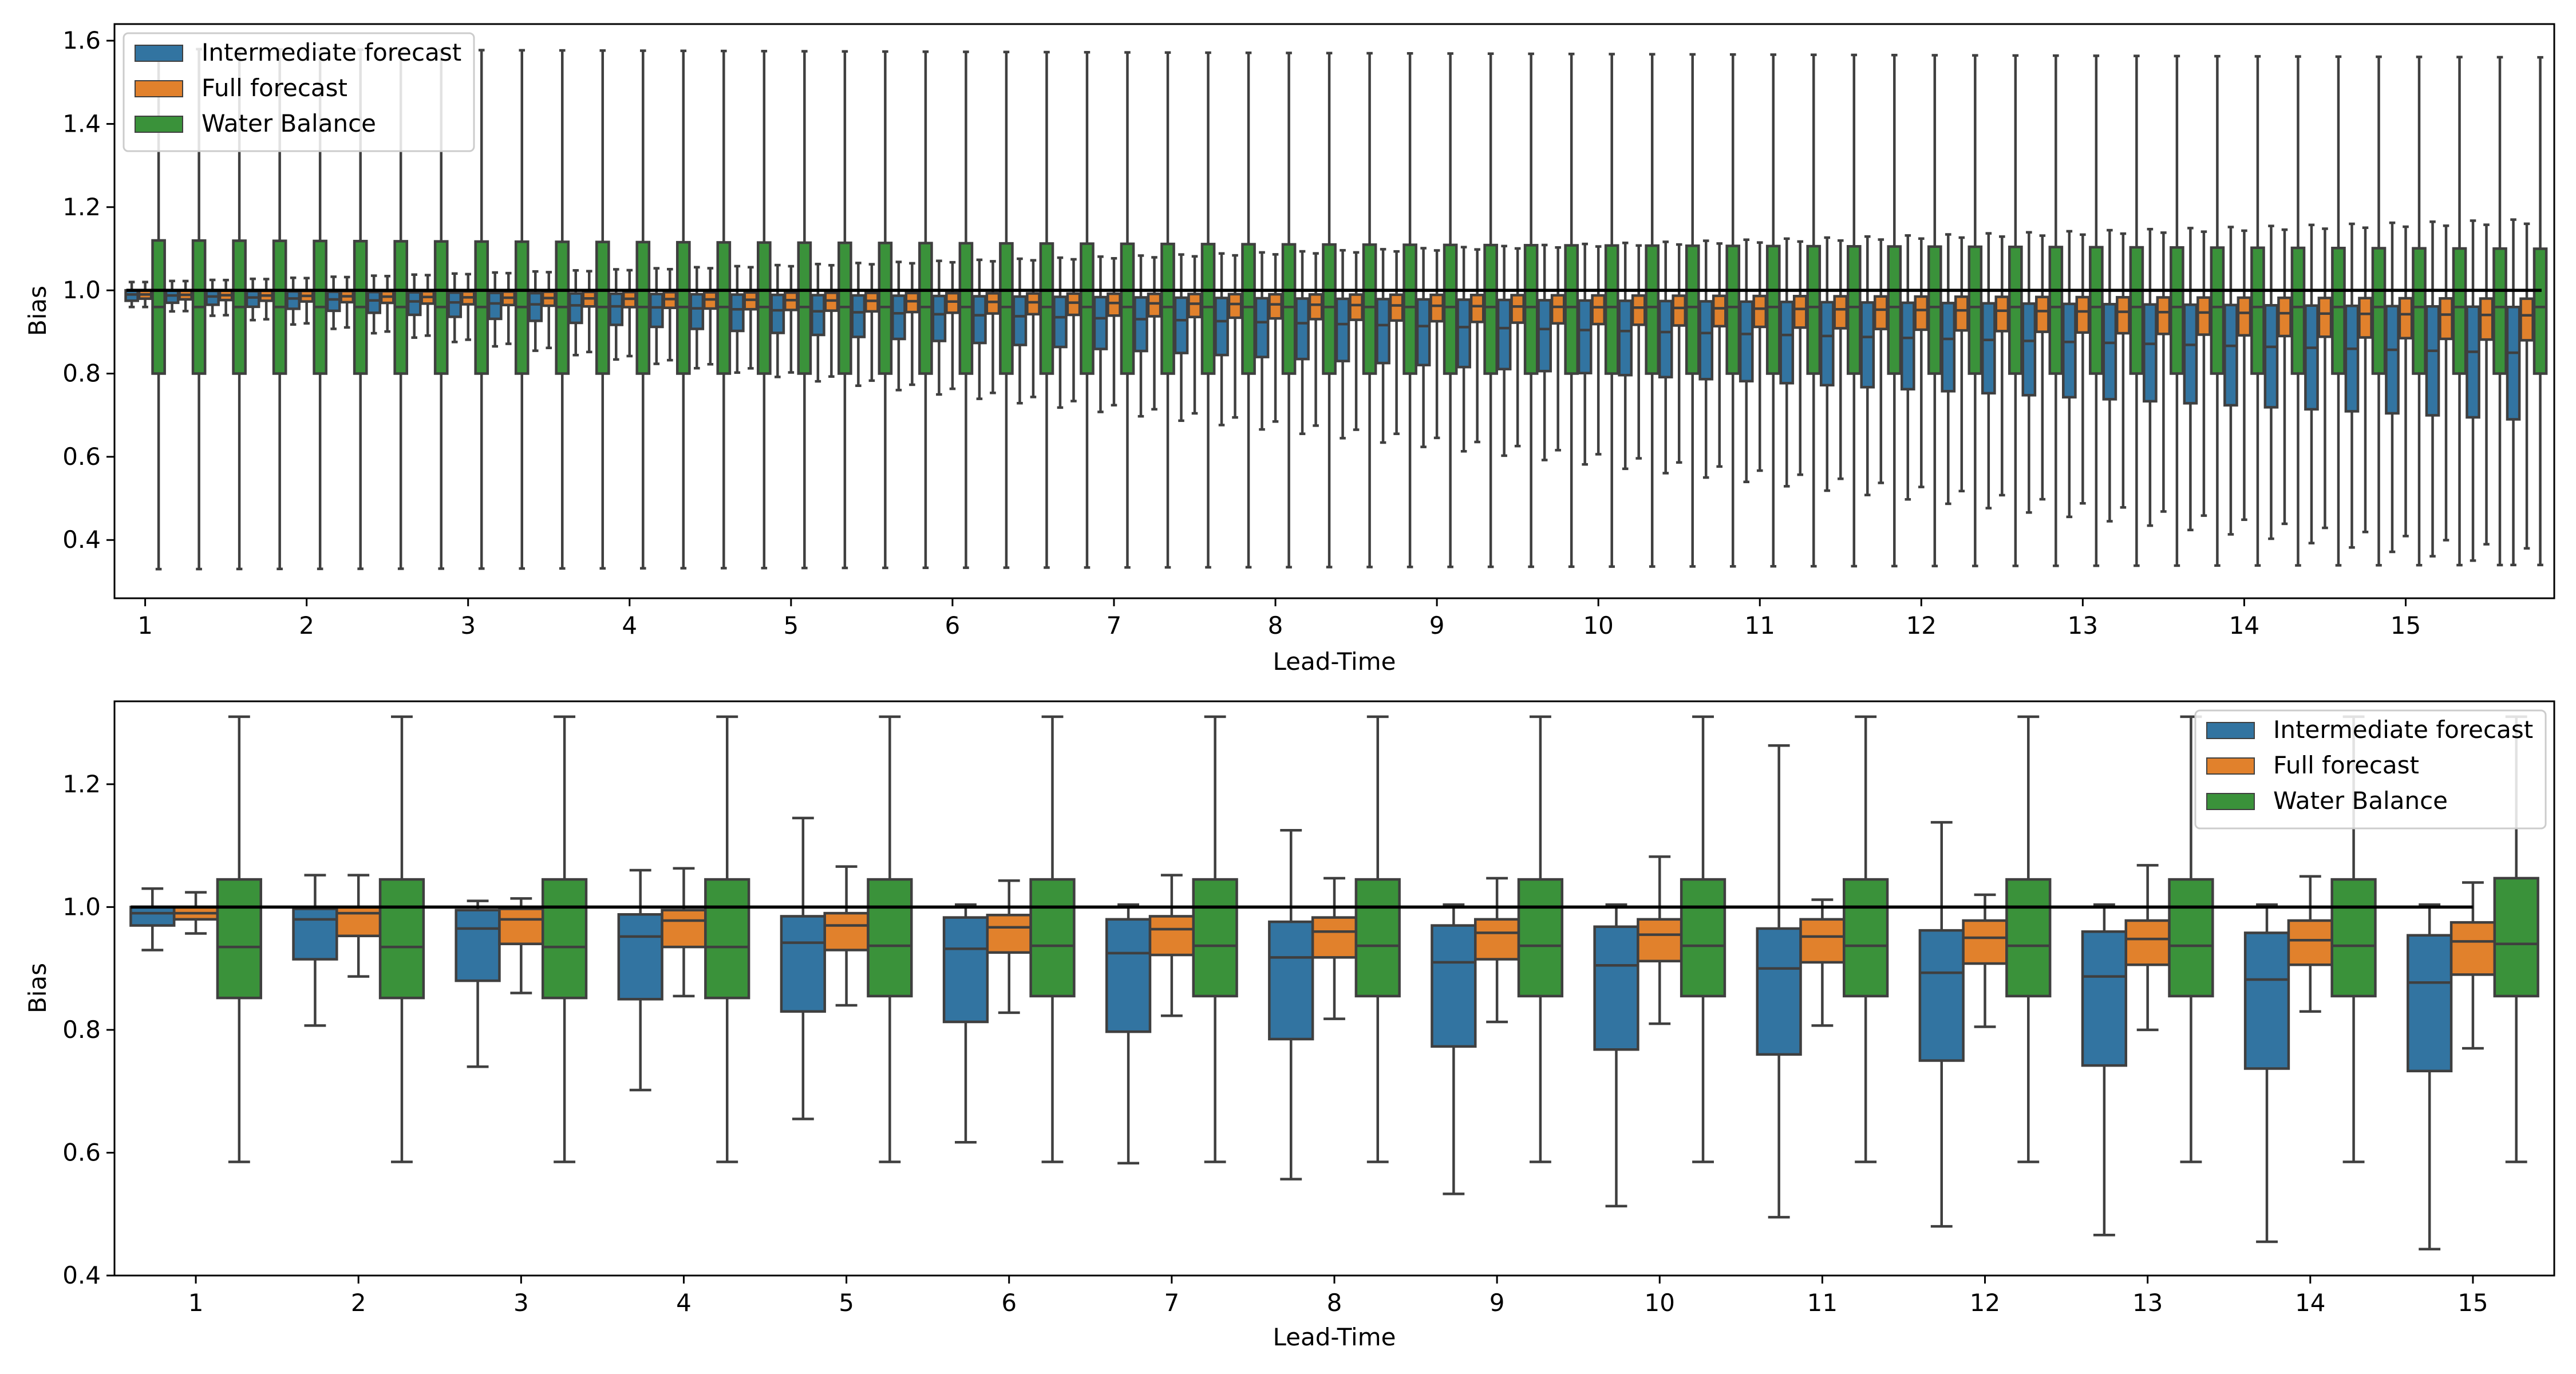 The height and width of the screenshot is (1374, 2576). I want to click on top-box-intermediate-44-body, so click(1867, 345).